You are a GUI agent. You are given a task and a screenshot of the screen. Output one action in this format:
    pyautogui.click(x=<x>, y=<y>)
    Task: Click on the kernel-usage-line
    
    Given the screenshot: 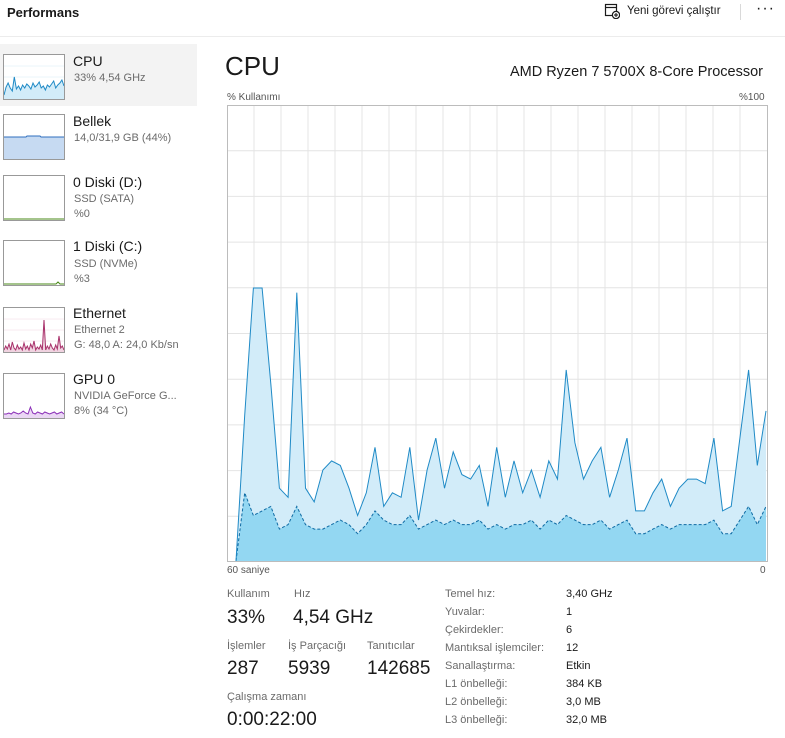 What is the action you would take?
    pyautogui.click(x=501, y=527)
    